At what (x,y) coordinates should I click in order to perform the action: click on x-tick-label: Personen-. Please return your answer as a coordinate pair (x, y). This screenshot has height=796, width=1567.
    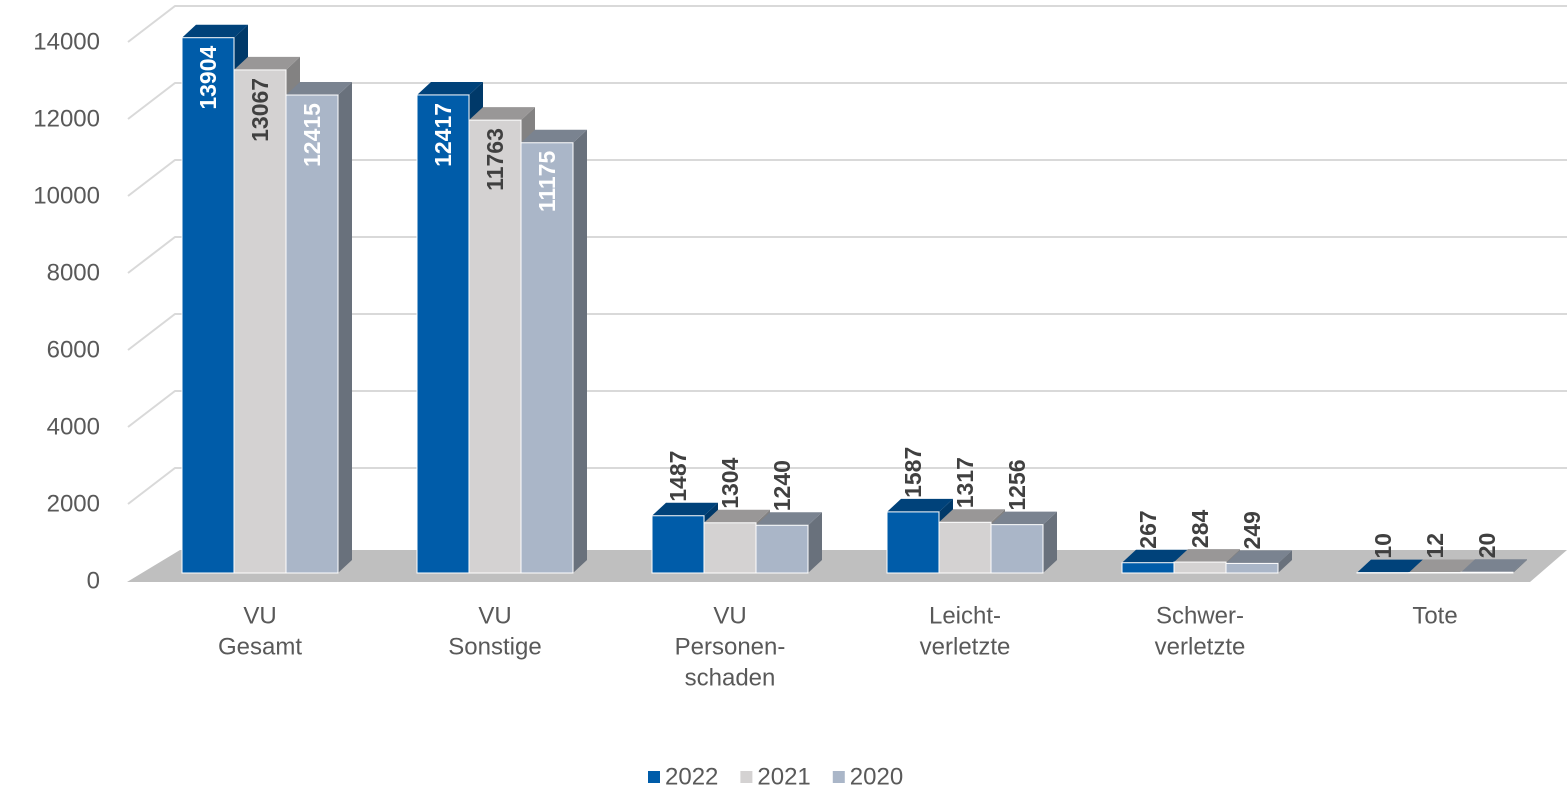
    Looking at the image, I should click on (730, 646).